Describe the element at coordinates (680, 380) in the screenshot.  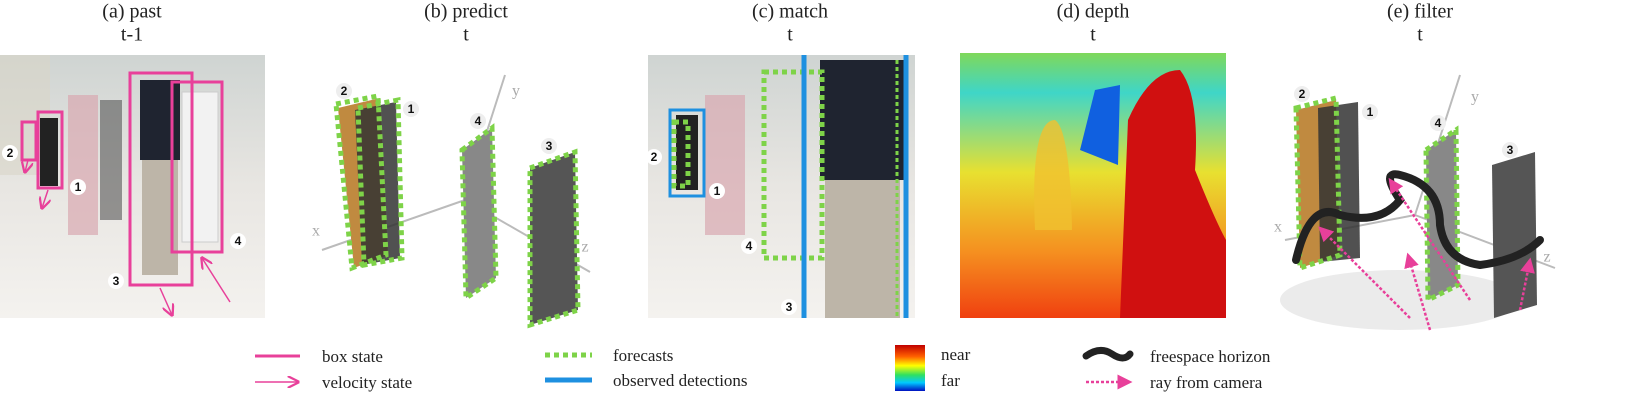
I see `legend-label: observed detections` at that location.